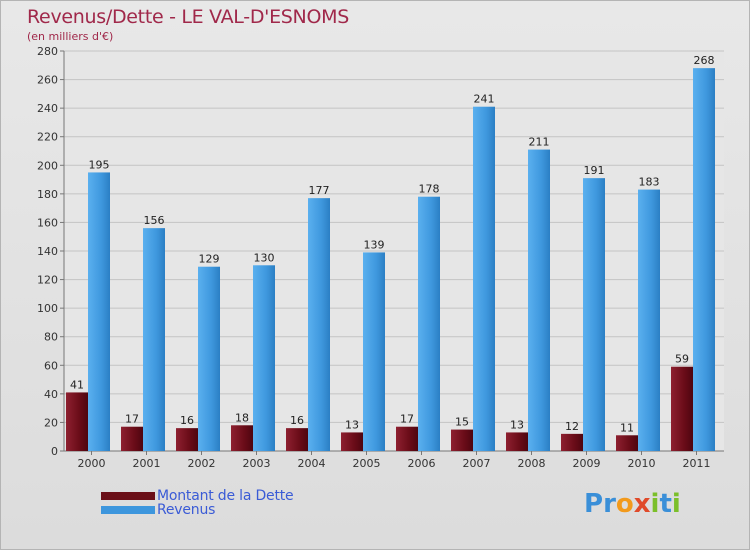 The height and width of the screenshot is (550, 750). What do you see at coordinates (147, 463) in the screenshot?
I see `x-tick-label: 2001` at bounding box center [147, 463].